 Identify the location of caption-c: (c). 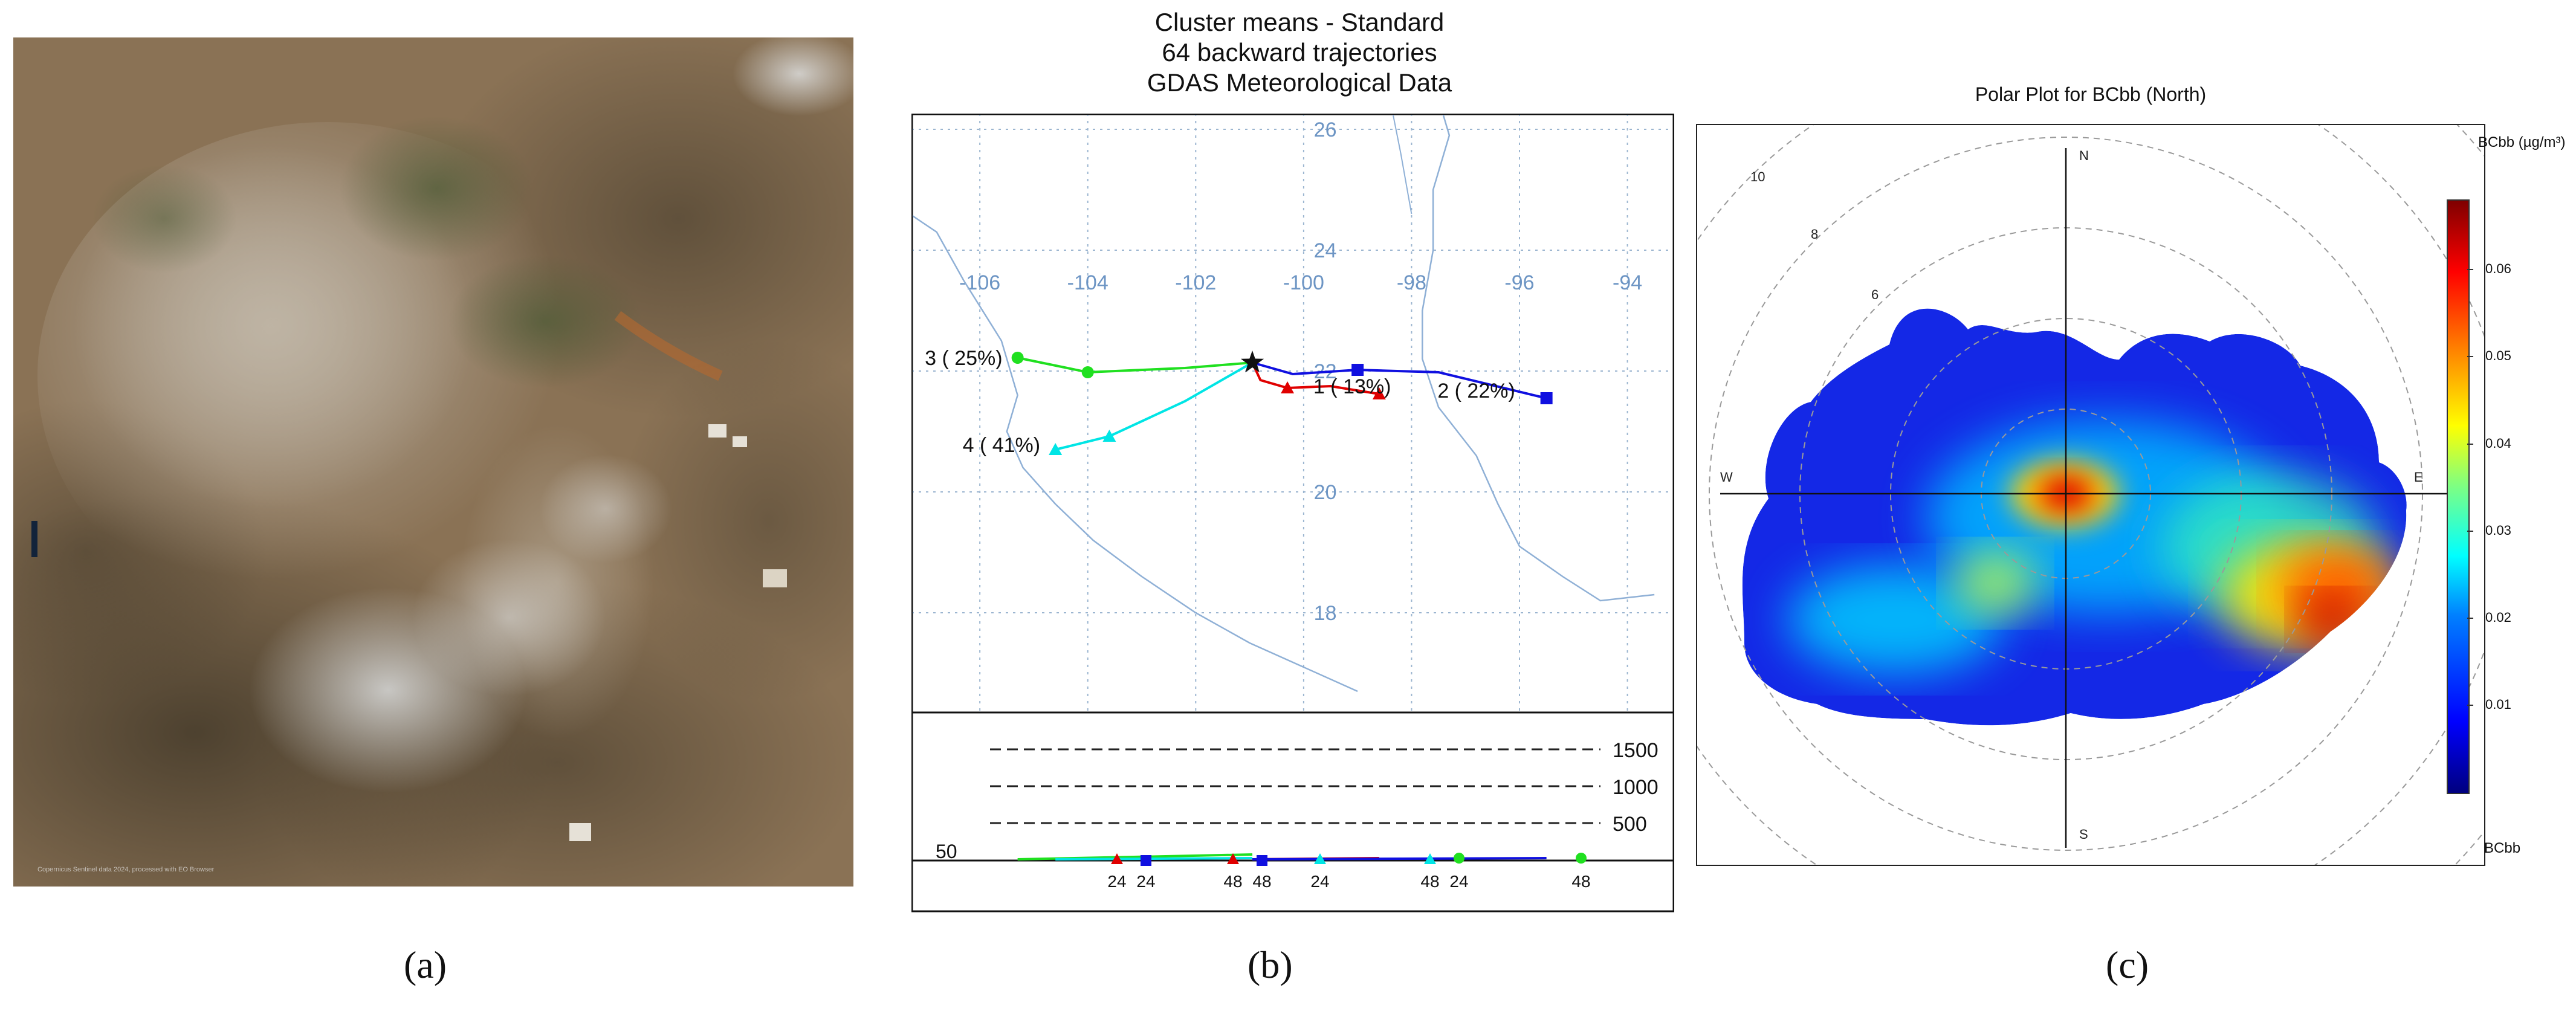
(2127, 965).